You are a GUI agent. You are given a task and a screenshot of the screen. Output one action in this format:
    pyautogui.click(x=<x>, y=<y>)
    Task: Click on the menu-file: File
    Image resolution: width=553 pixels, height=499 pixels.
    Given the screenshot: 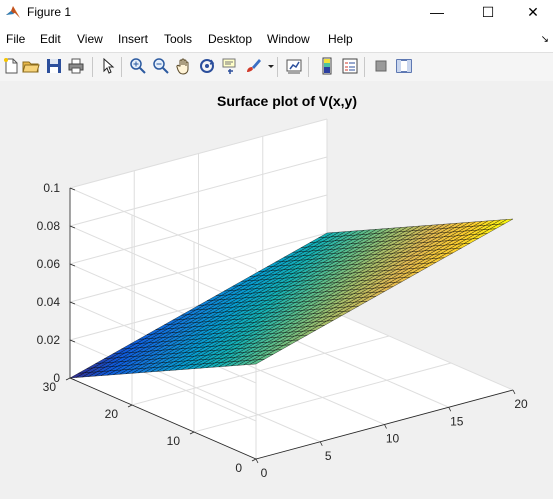 What is the action you would take?
    pyautogui.click(x=16, y=39)
    